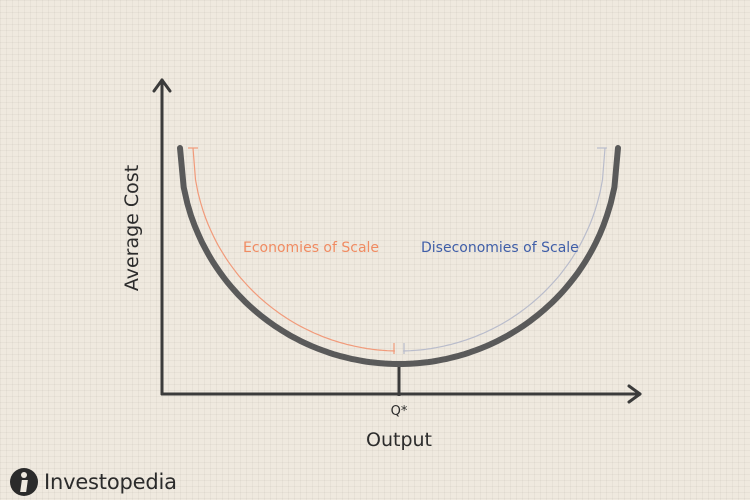 The width and height of the screenshot is (750, 500). I want to click on q-star-tick-label: Q*, so click(399, 411).